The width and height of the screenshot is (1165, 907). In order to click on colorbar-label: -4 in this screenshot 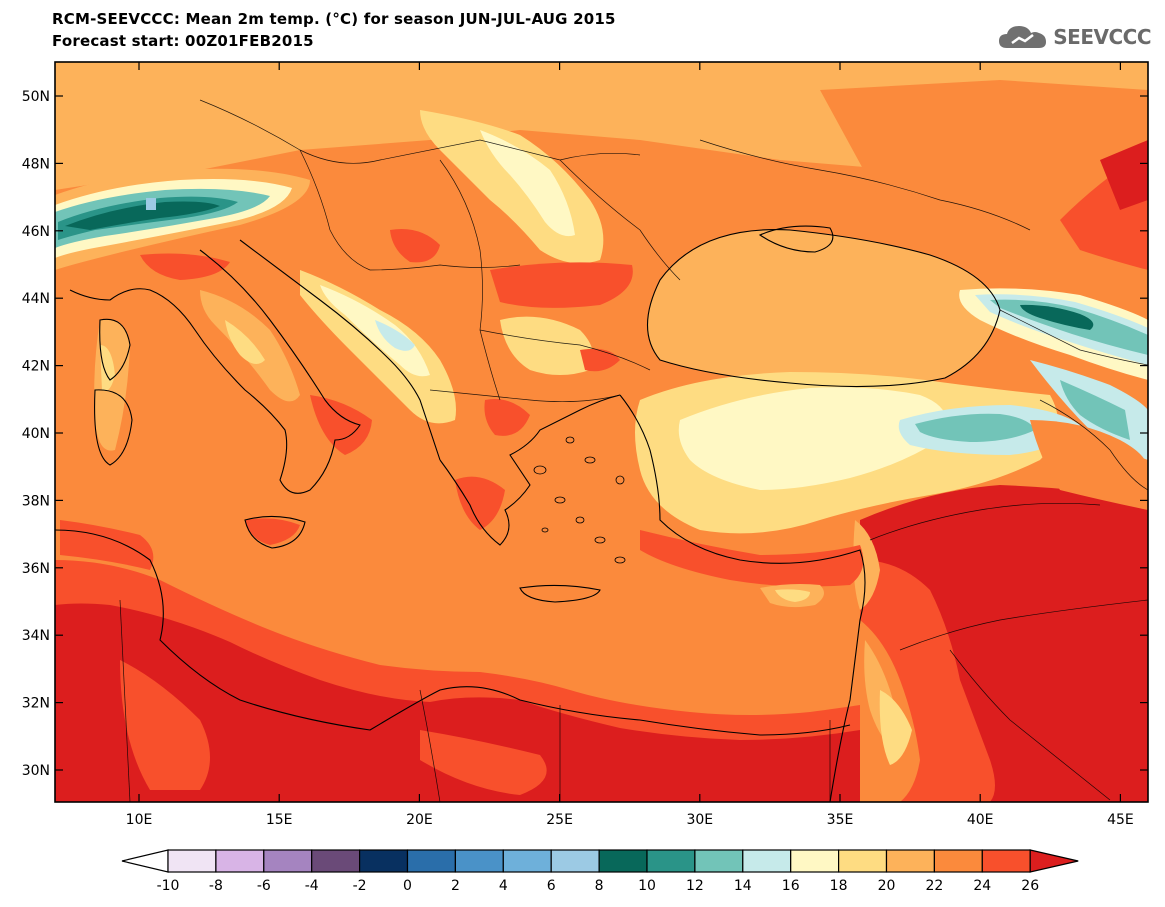, I will do `click(312, 886)`.